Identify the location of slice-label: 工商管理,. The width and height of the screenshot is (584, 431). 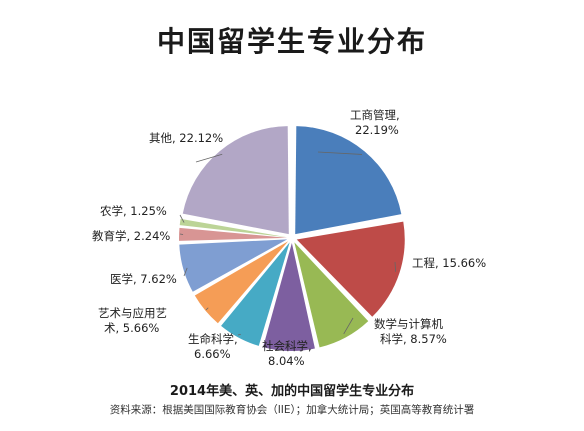
(375, 115).